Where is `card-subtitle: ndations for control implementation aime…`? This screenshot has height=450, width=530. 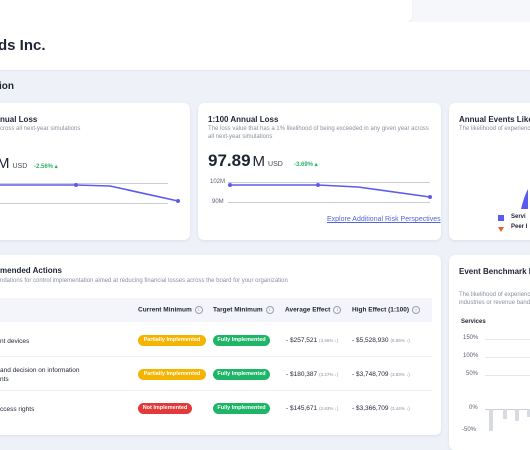 card-subtitle: ndations for control implementation aime… is located at coordinates (144, 281).